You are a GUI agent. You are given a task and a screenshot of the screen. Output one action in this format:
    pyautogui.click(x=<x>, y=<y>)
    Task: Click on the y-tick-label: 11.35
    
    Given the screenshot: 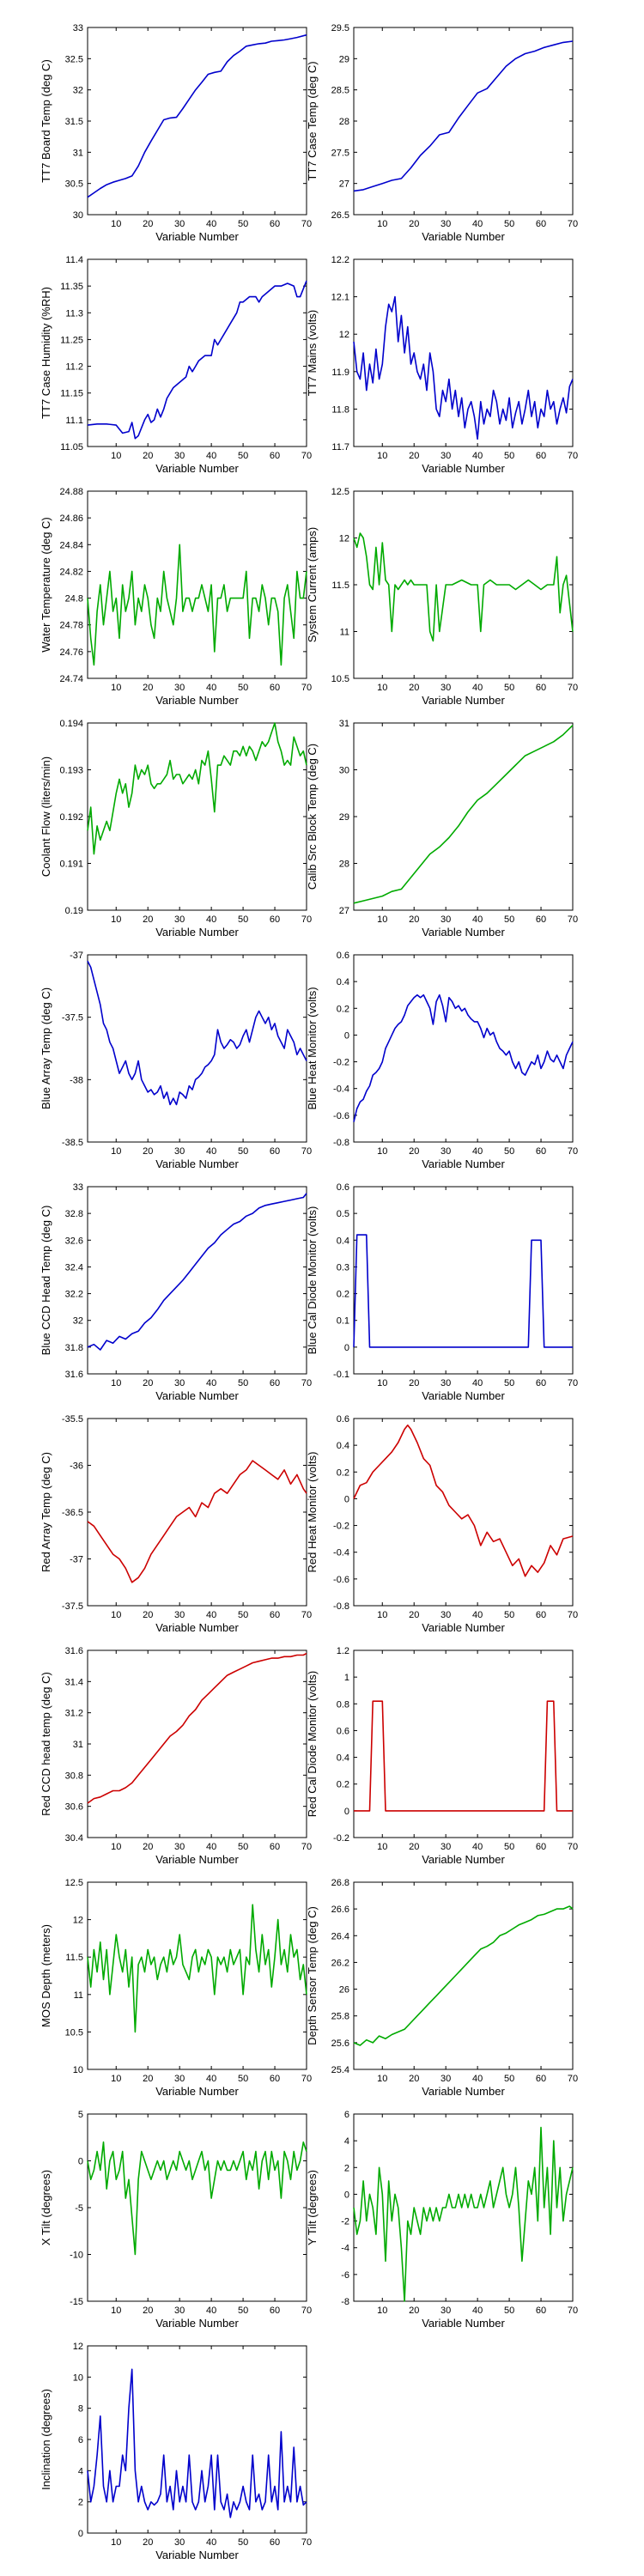 What is the action you would take?
    pyautogui.click(x=71, y=287)
    